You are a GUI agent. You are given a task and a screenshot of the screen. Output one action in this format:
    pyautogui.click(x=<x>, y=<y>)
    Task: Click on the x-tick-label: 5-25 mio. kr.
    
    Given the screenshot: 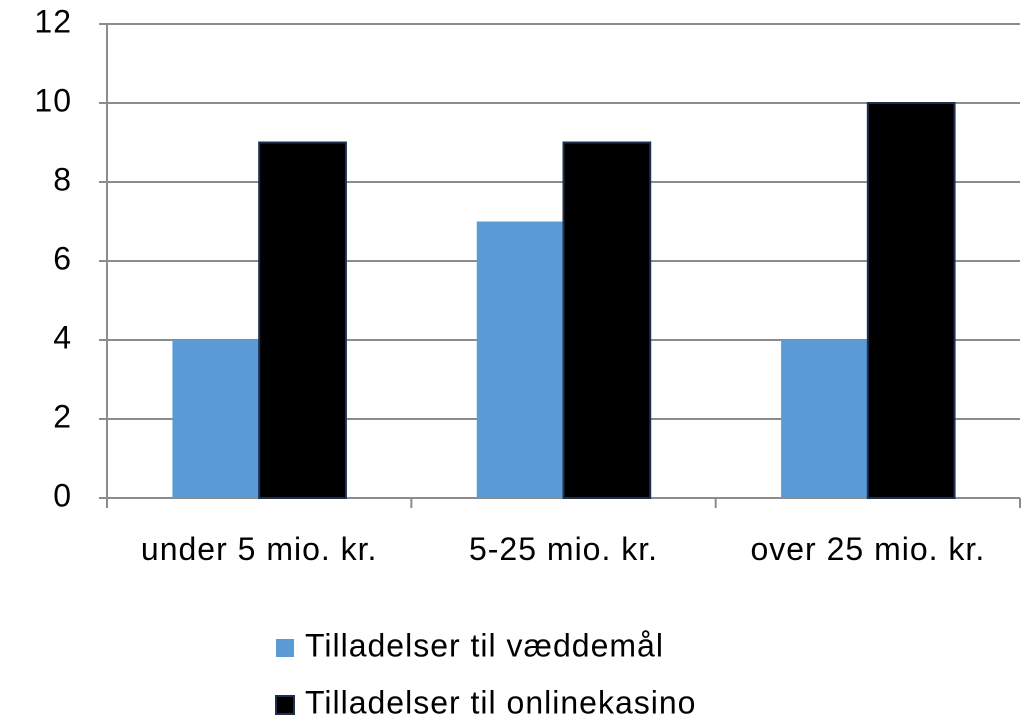 What is the action you would take?
    pyautogui.click(x=563, y=549)
    